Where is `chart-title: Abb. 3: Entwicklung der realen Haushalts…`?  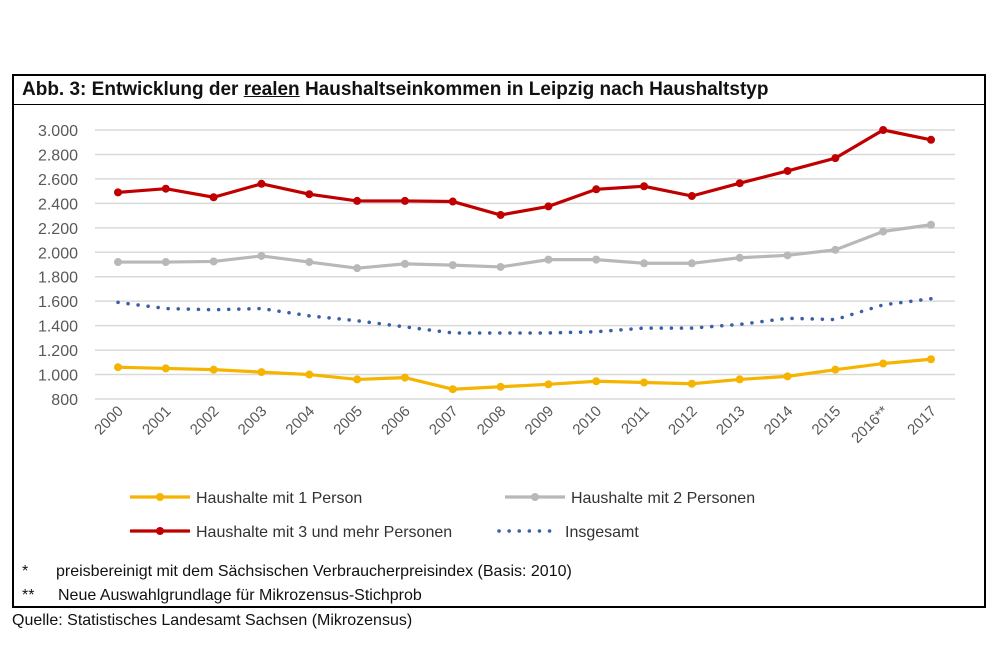
chart-title: Abb. 3: Entwicklung der realen Haushalts… is located at coordinates (499, 90).